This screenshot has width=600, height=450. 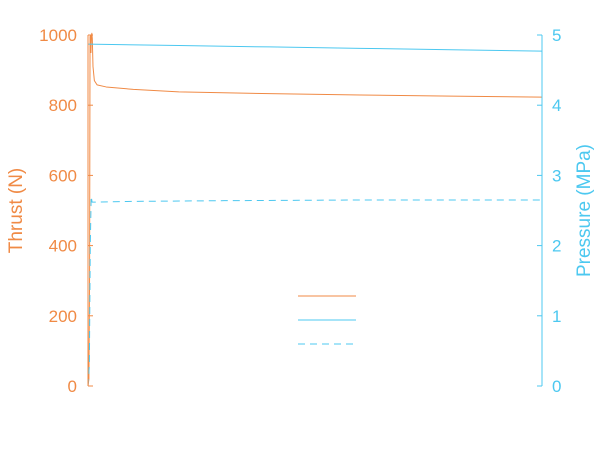 I want to click on right-tick-label: 1, so click(x=556, y=316).